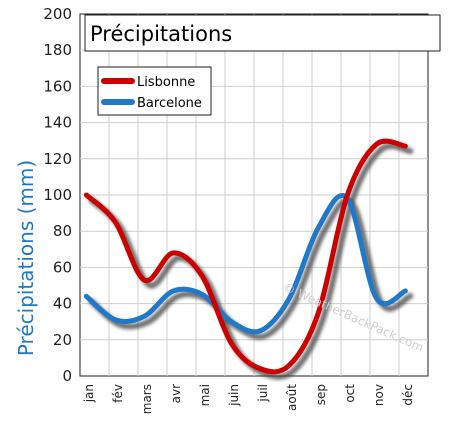  I want to click on y-tick-label: 180, so click(57, 50).